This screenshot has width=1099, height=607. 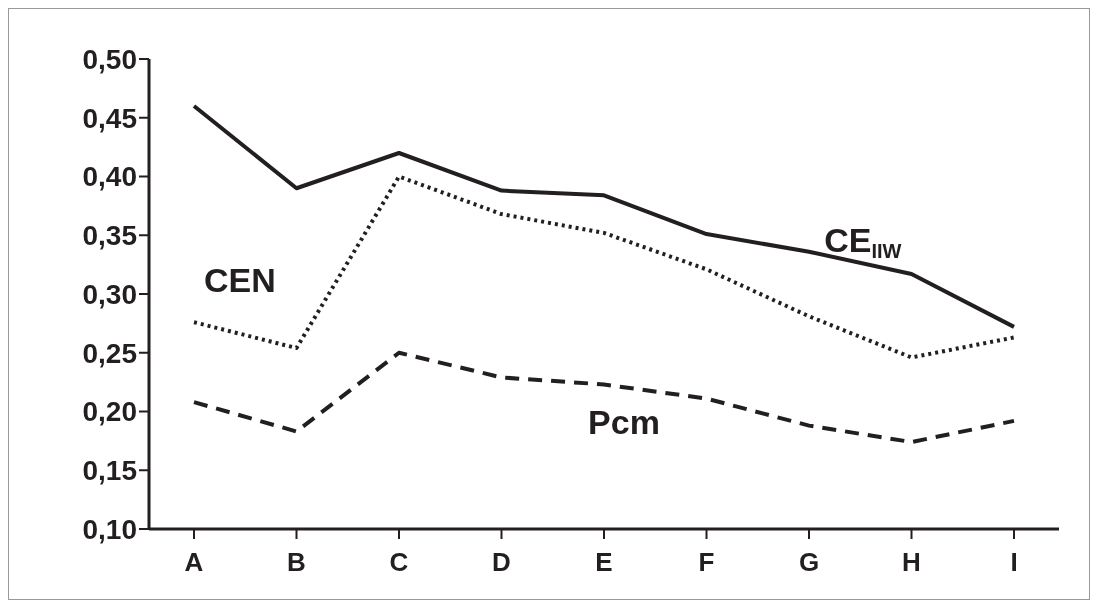 I want to click on x-tick-label: F, so click(x=706, y=562).